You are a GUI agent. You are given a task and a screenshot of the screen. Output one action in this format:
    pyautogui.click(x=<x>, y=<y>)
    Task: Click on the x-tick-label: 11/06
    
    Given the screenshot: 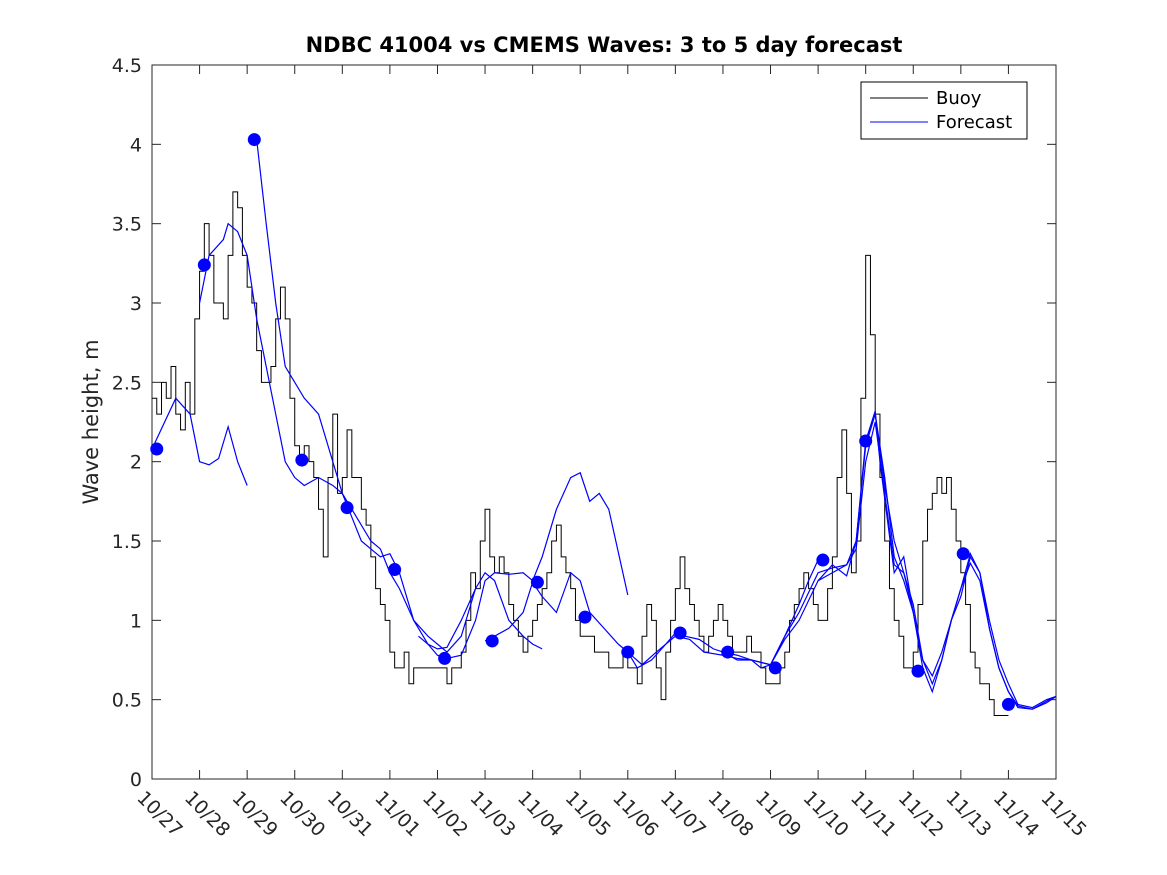 What is the action you would take?
    pyautogui.click(x=635, y=814)
    